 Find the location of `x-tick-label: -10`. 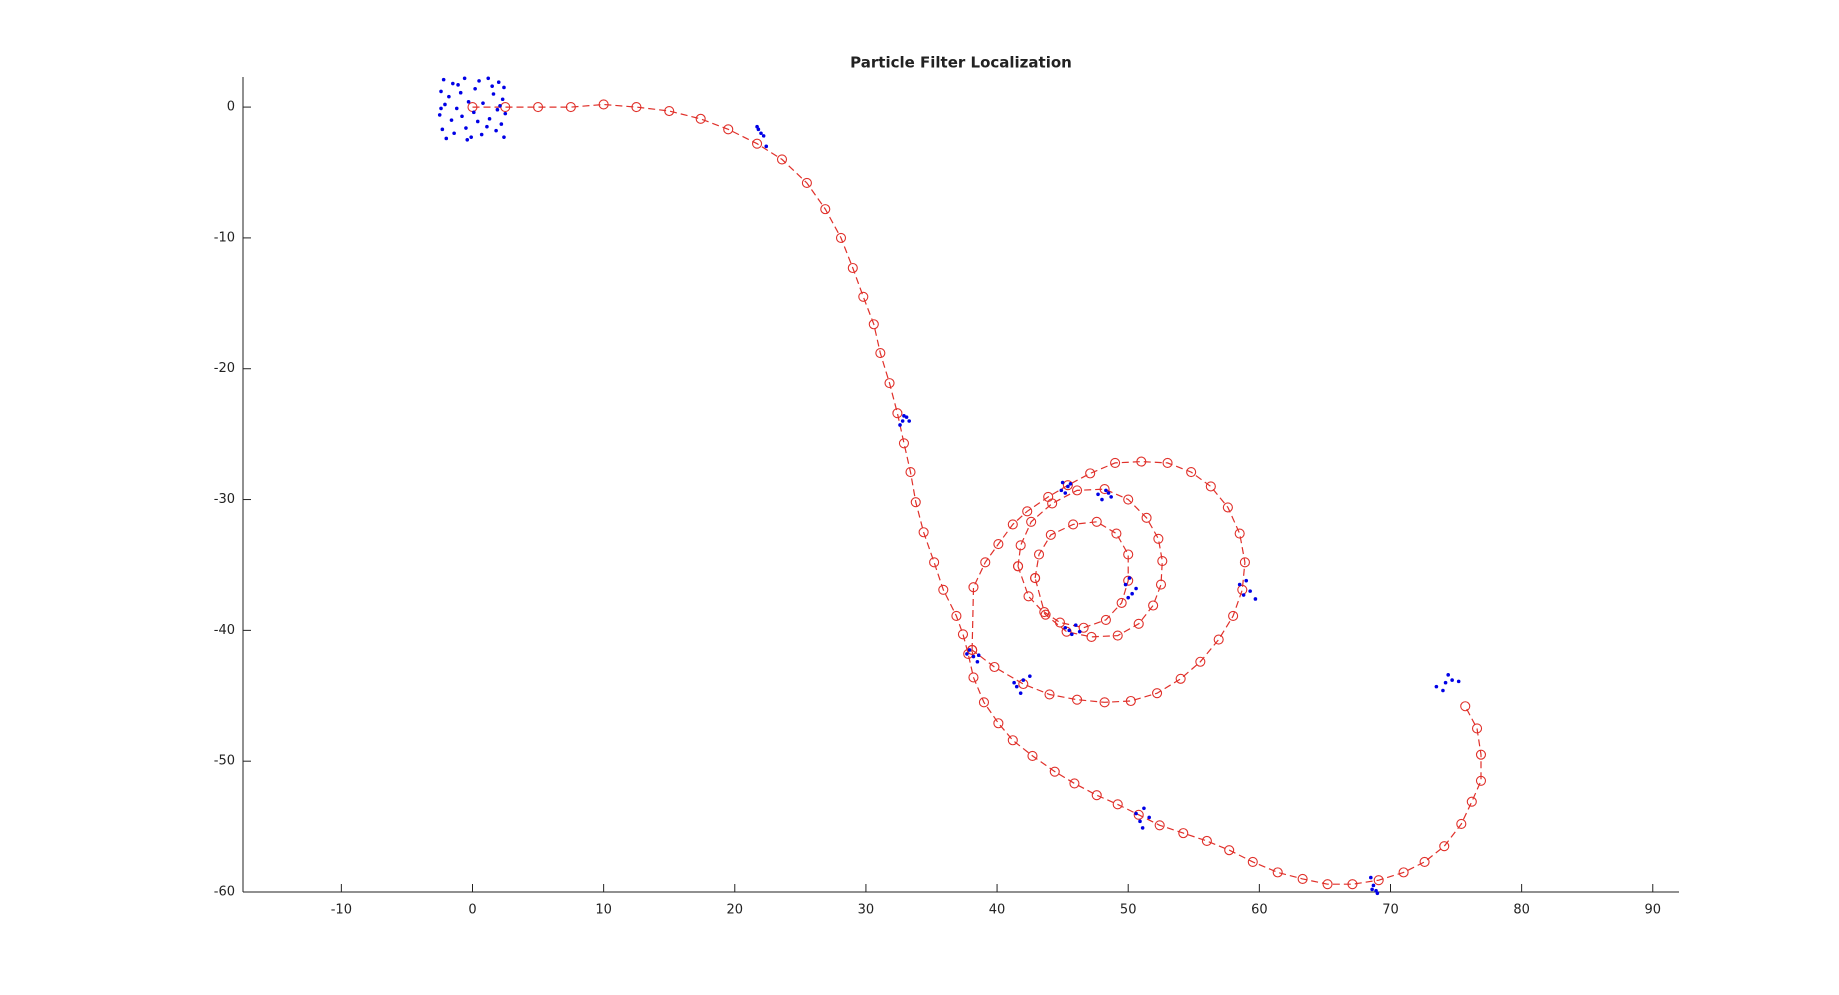

x-tick-label: -10 is located at coordinates (341, 910).